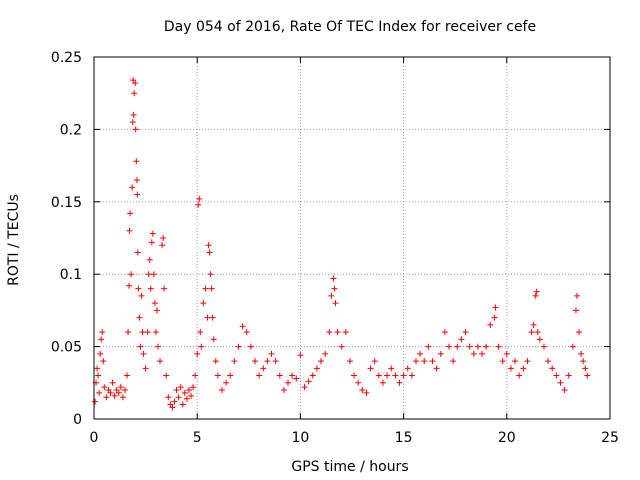 This screenshot has height=480, width=640. What do you see at coordinates (71, 130) in the screenshot?
I see `y-tick-label: 0.2` at bounding box center [71, 130].